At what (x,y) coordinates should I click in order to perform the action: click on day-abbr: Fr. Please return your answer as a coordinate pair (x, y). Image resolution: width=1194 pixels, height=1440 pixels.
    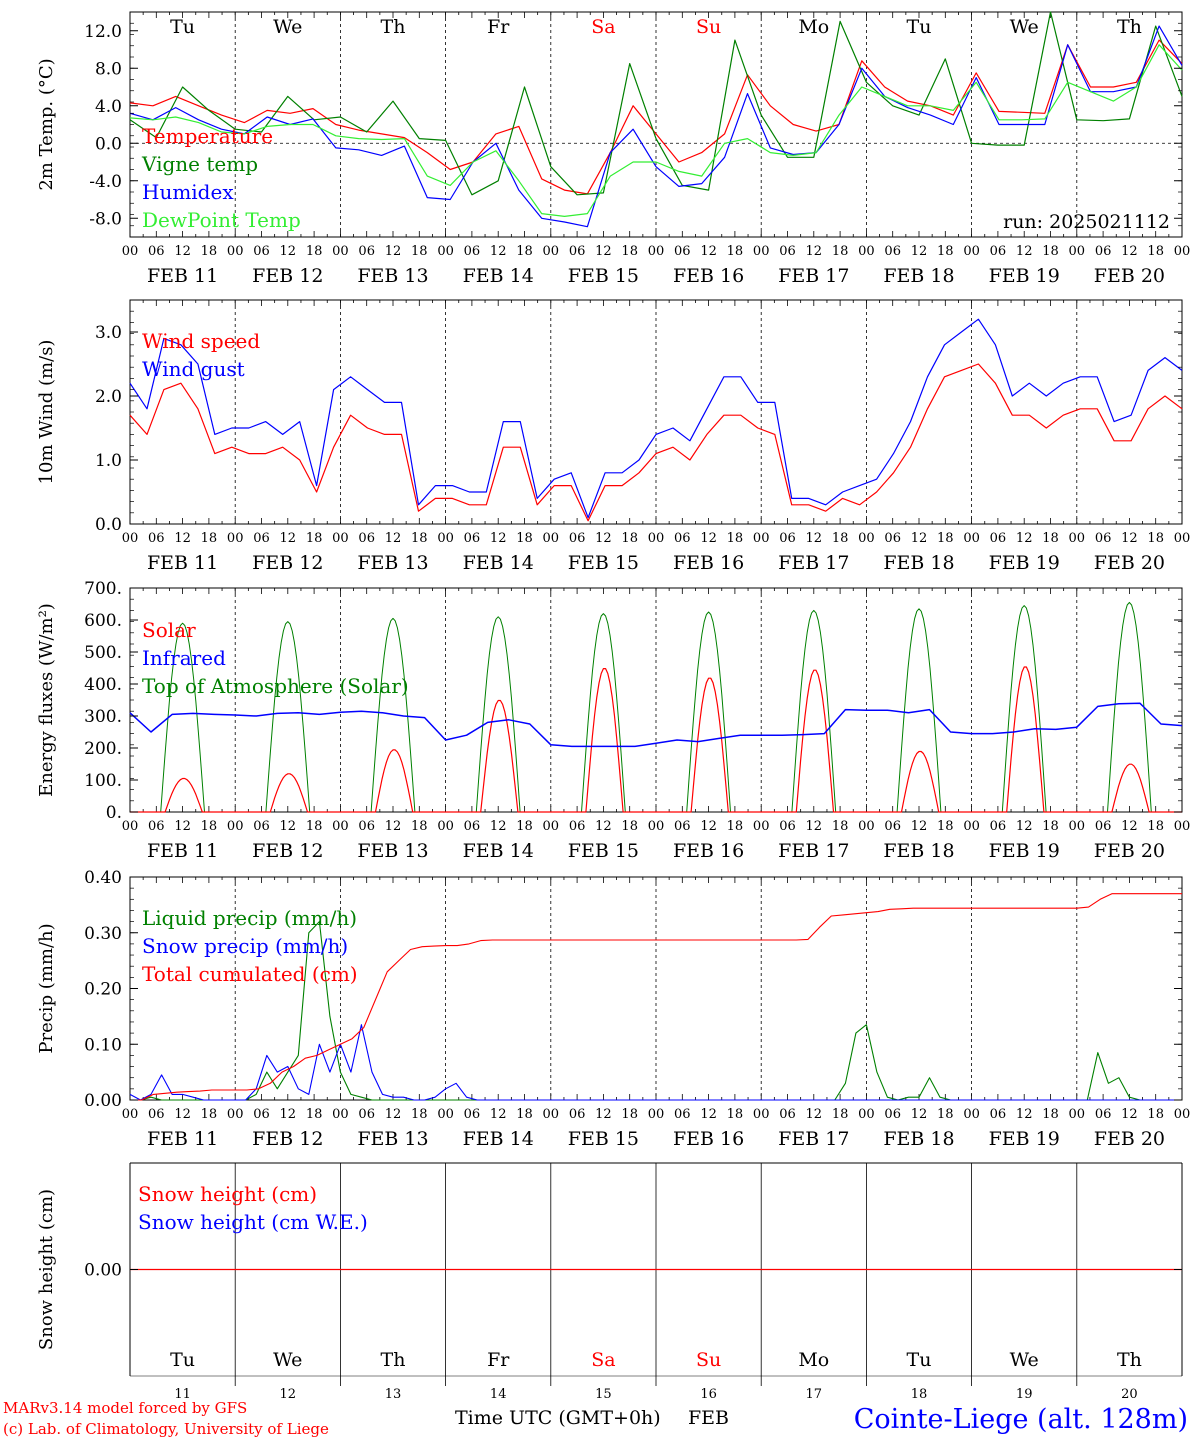
    Looking at the image, I should click on (498, 27).